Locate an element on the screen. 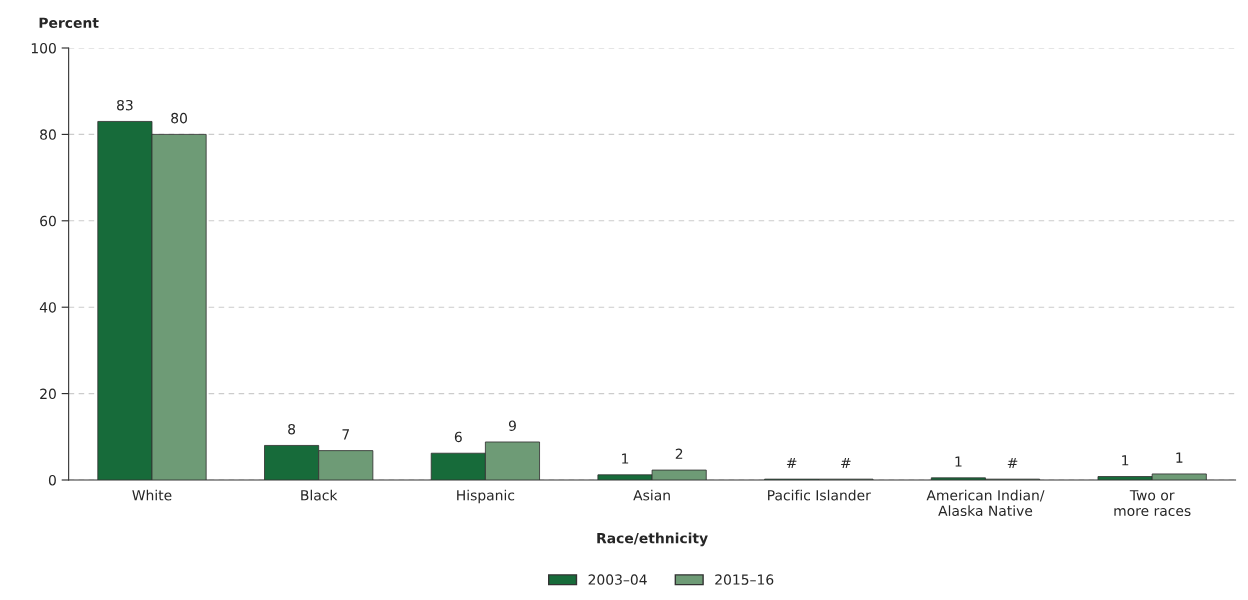  x-axis-title: Race/ethnicity is located at coordinates (652, 539).